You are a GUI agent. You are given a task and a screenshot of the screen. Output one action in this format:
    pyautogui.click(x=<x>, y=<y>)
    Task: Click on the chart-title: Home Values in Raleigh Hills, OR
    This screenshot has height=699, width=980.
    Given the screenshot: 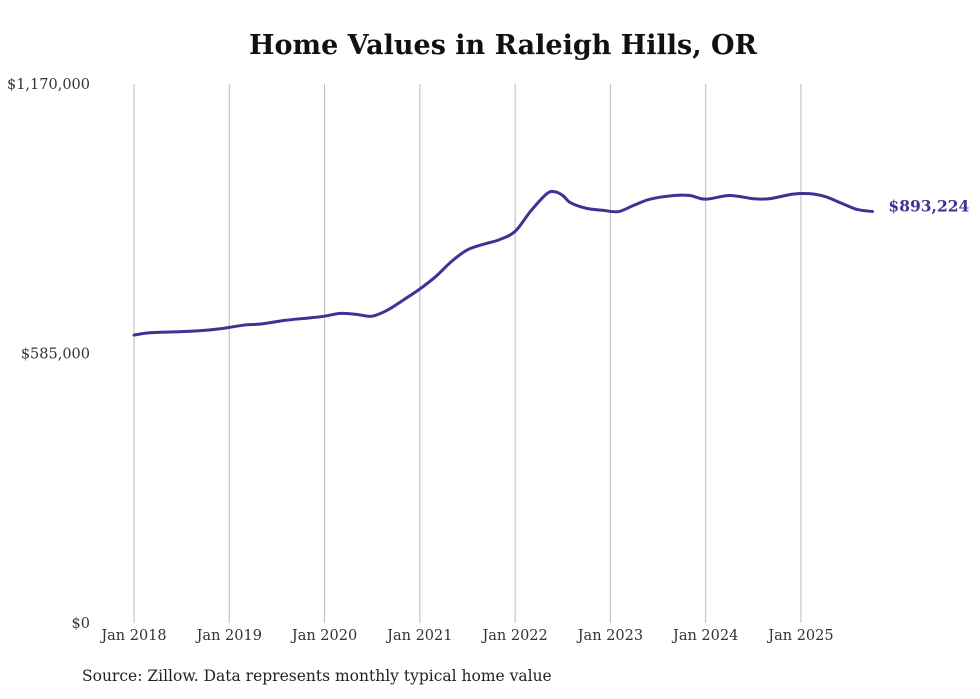 What is the action you would take?
    pyautogui.click(x=503, y=45)
    